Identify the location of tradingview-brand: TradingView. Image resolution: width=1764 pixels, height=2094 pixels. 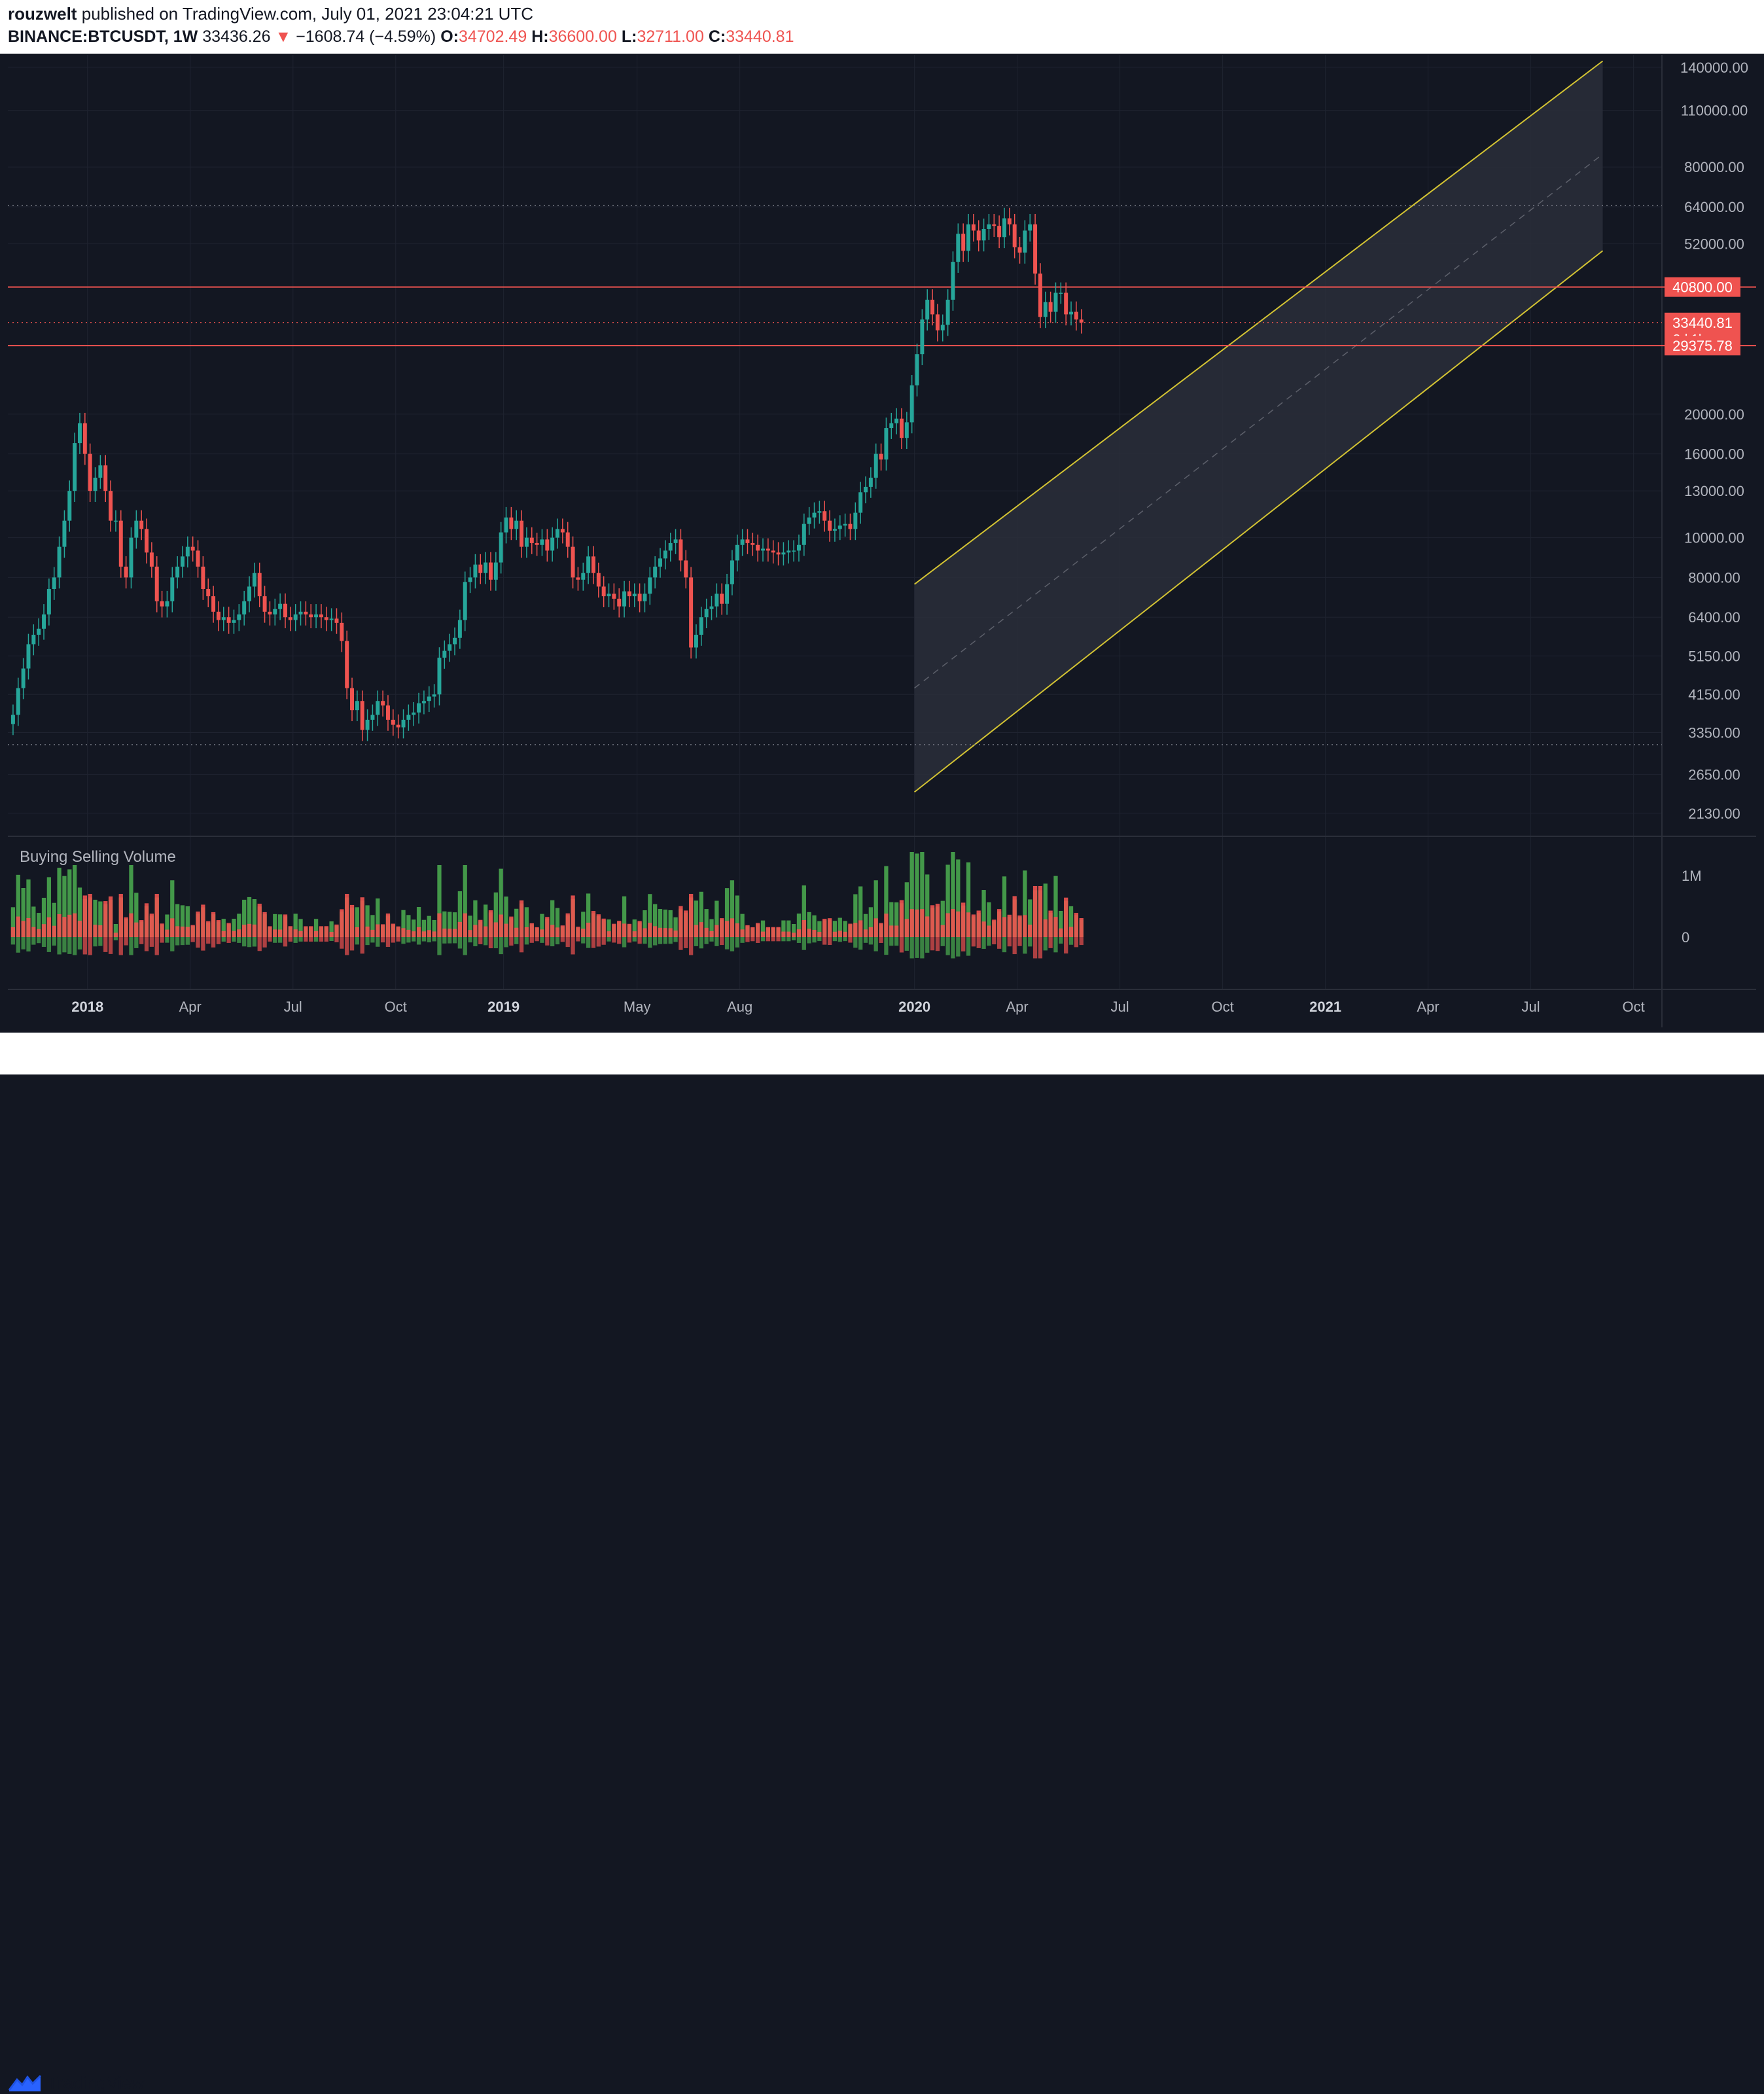
(76, 2083).